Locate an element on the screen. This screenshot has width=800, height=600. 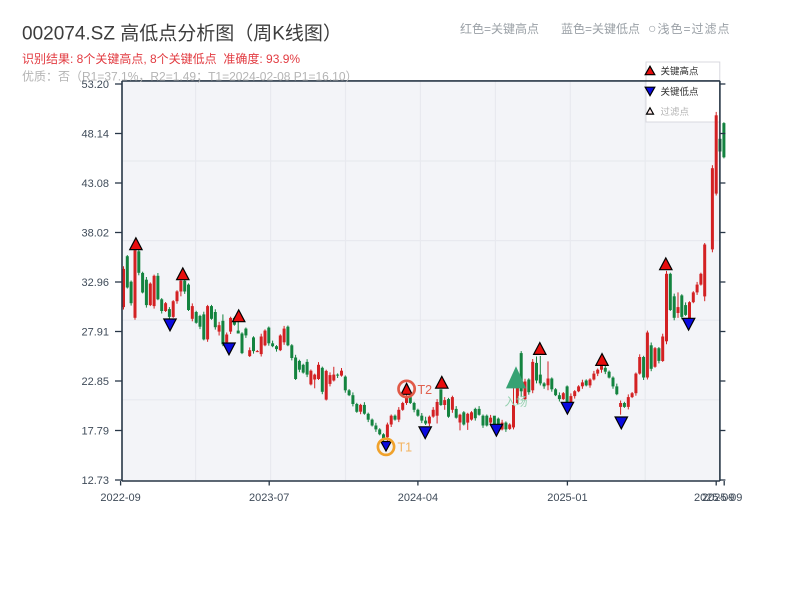
svg-text: 002074.SZ 高低点分析图（周K线图） is located at coordinates (182, 34).